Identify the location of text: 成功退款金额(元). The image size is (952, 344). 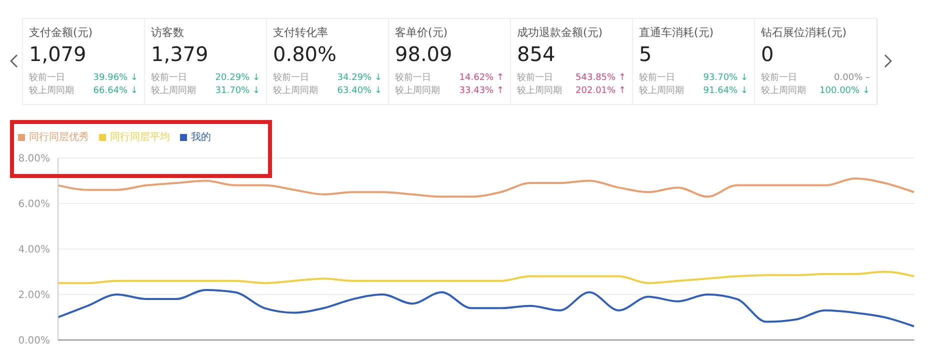
(560, 32).